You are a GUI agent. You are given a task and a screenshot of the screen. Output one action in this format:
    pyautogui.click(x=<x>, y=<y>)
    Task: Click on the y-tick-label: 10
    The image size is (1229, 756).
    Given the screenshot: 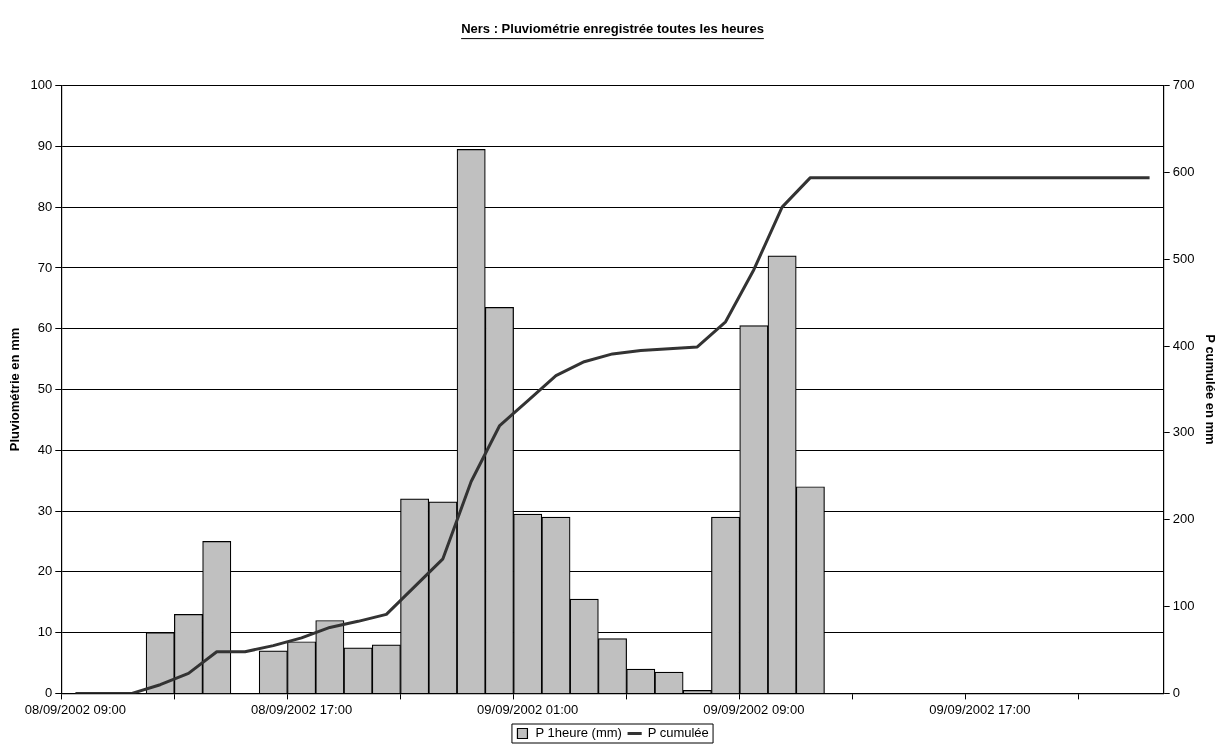 What is the action you would take?
    pyautogui.click(x=45, y=632)
    